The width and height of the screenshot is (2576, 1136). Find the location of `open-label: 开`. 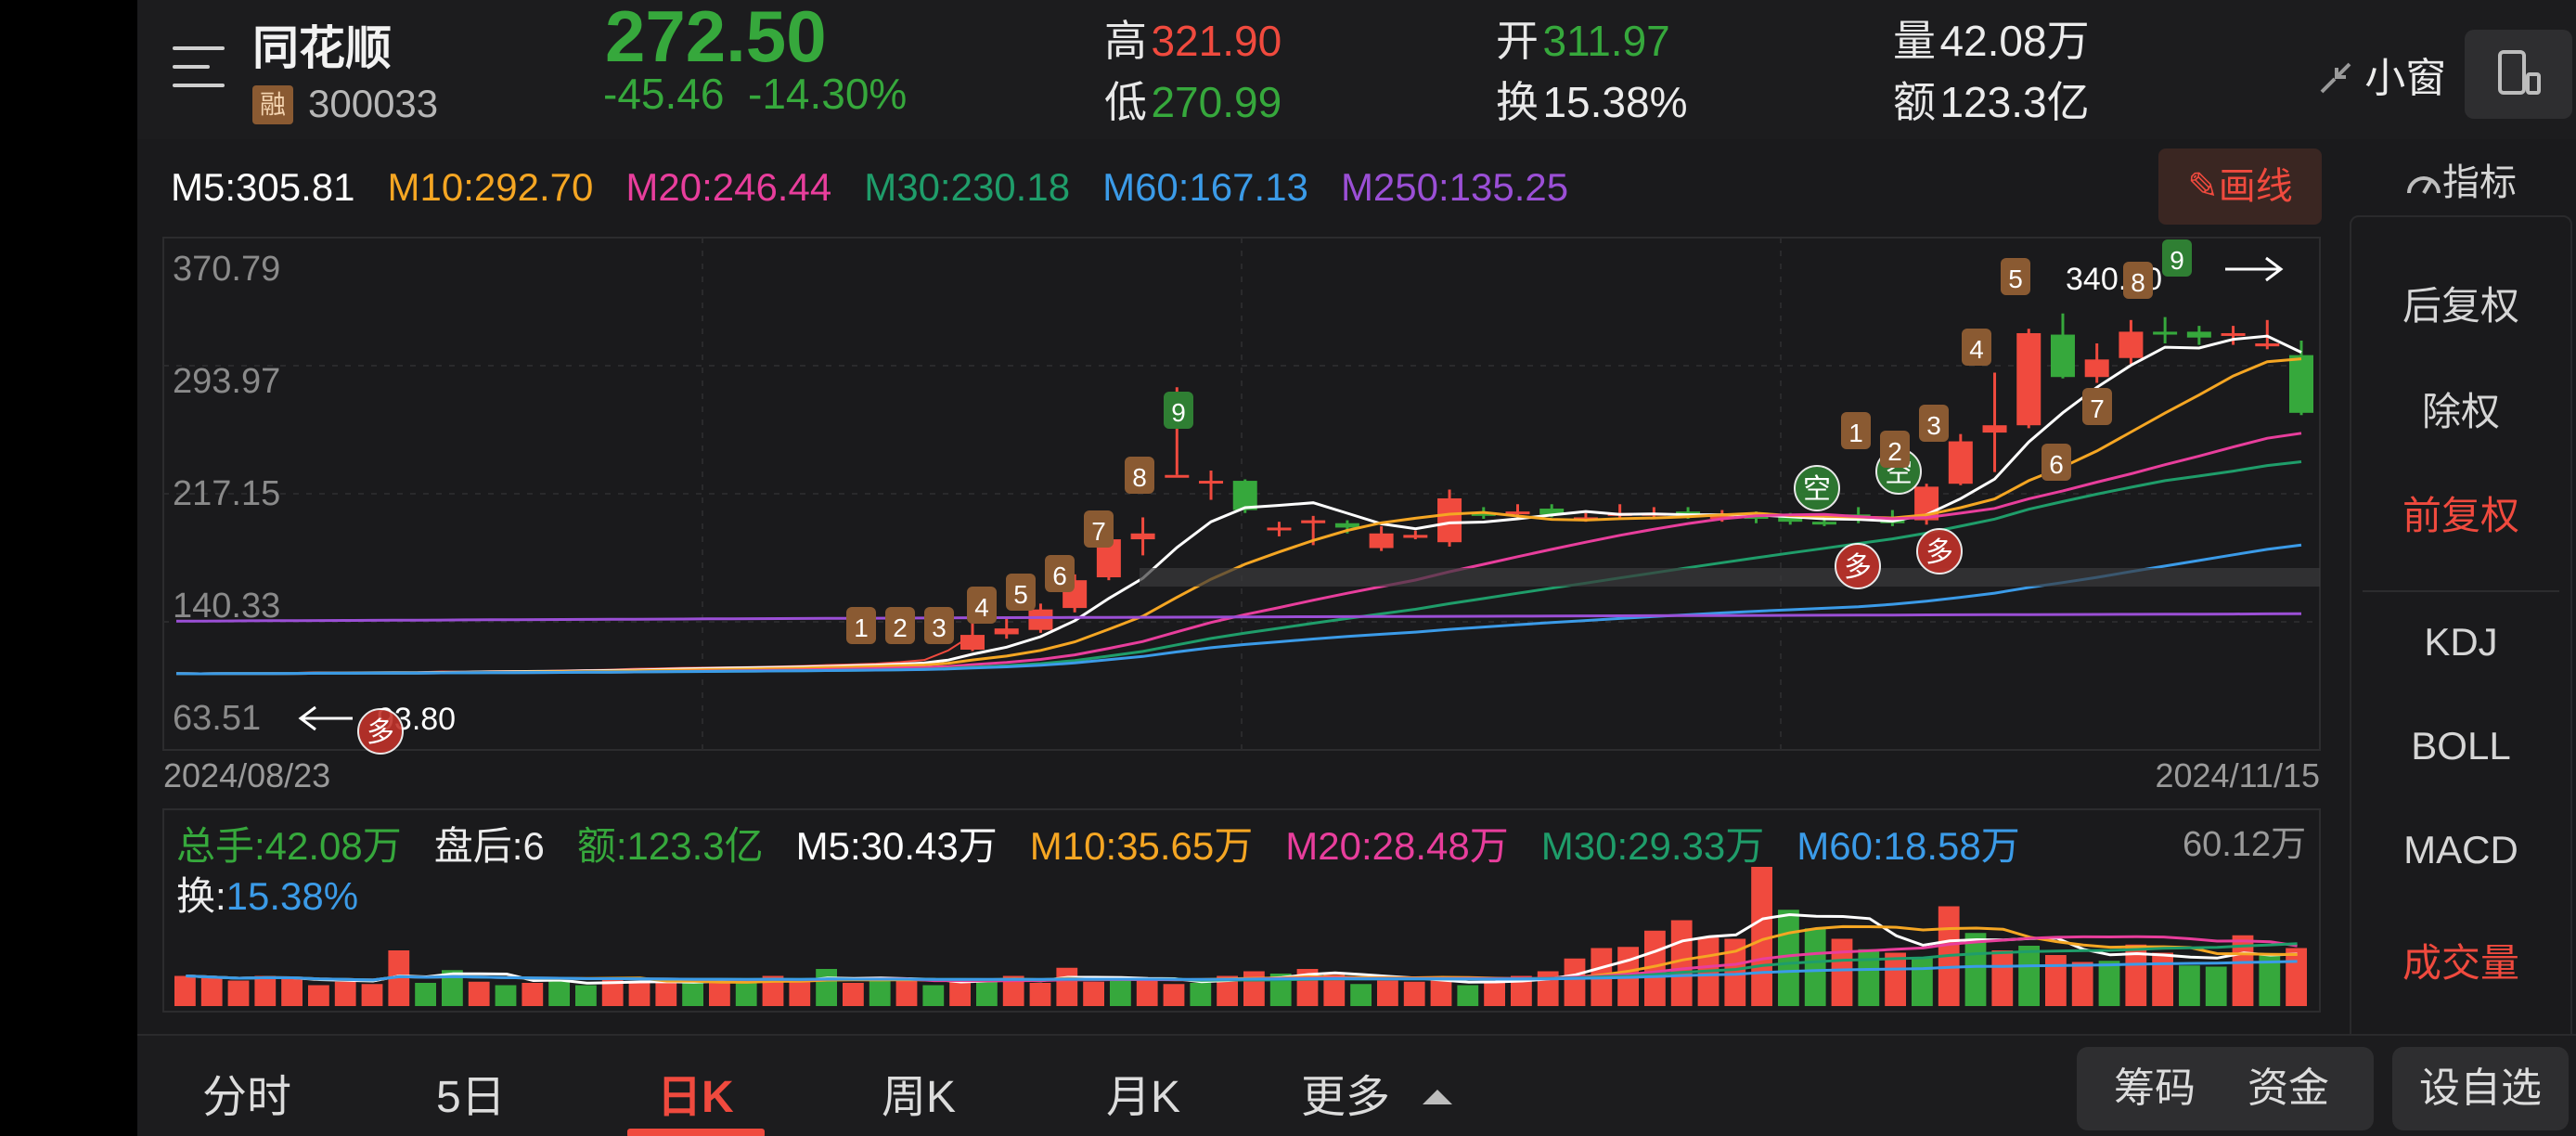

open-label: 开 is located at coordinates (1518, 41).